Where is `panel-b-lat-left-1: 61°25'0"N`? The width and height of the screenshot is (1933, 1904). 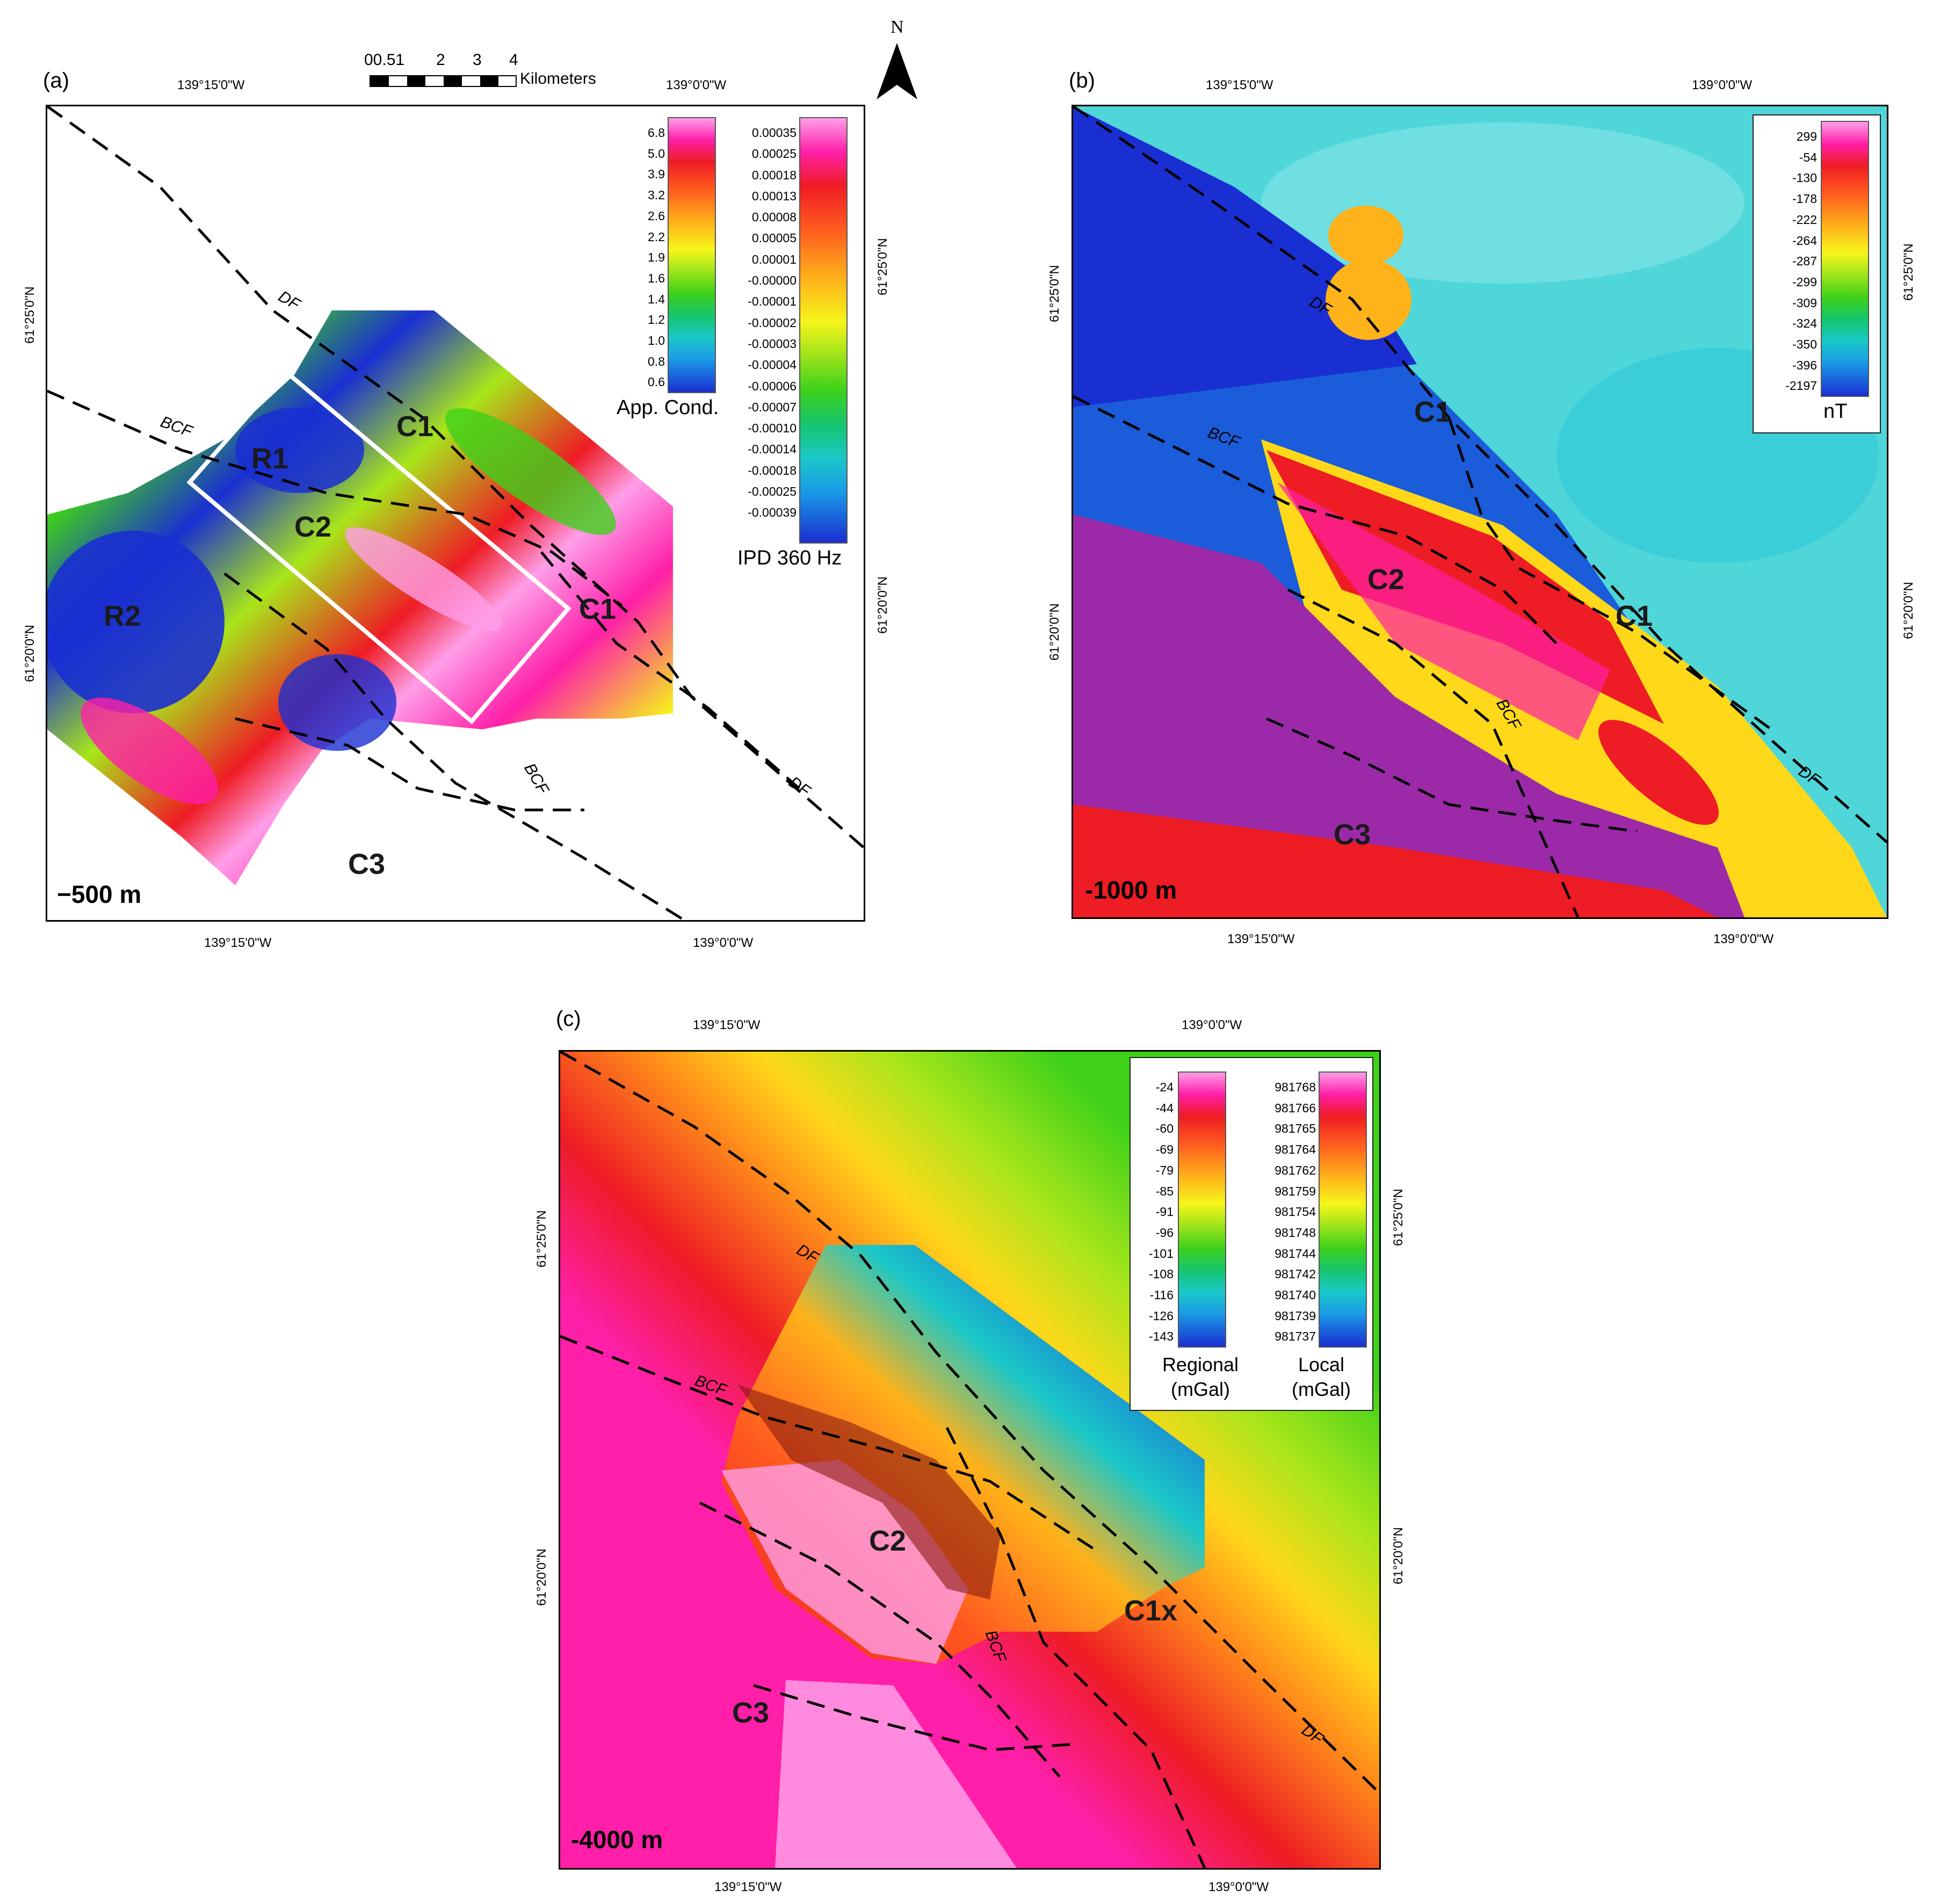
panel-b-lat-left-1: 61°25'0"N is located at coordinates (1054, 293).